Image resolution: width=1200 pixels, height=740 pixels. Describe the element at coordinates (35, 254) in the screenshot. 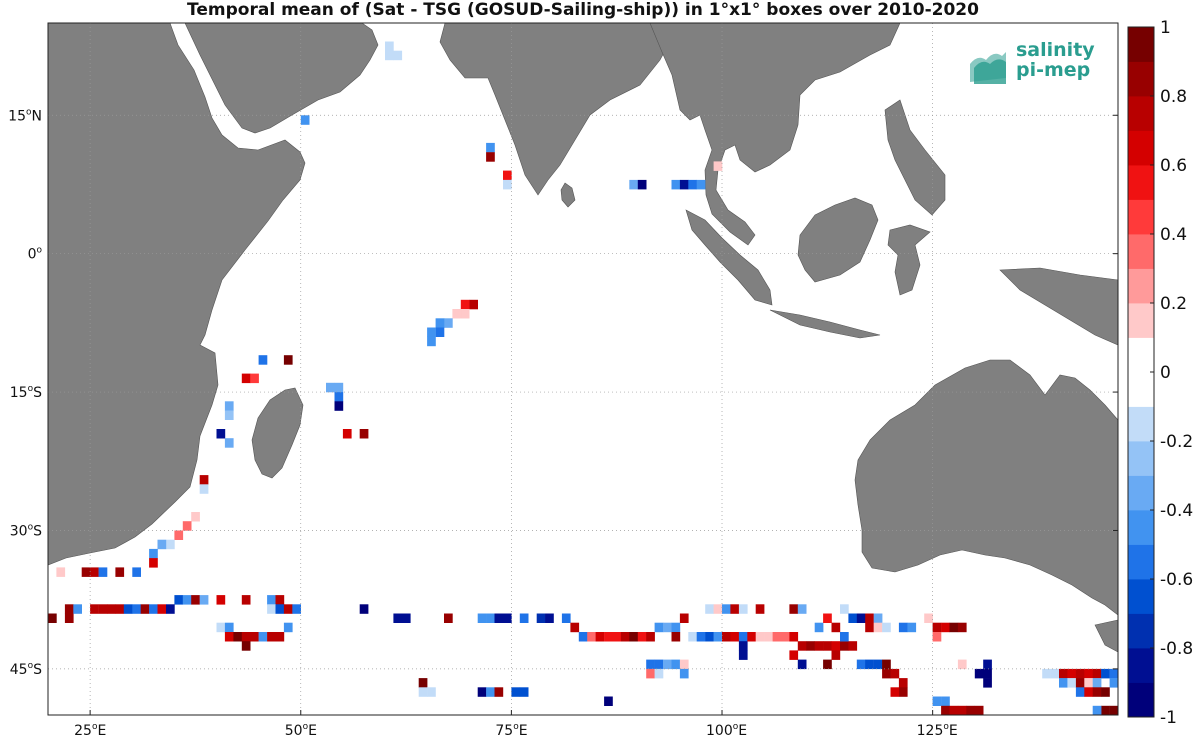

I see `lat-tick-label: 0o` at that location.